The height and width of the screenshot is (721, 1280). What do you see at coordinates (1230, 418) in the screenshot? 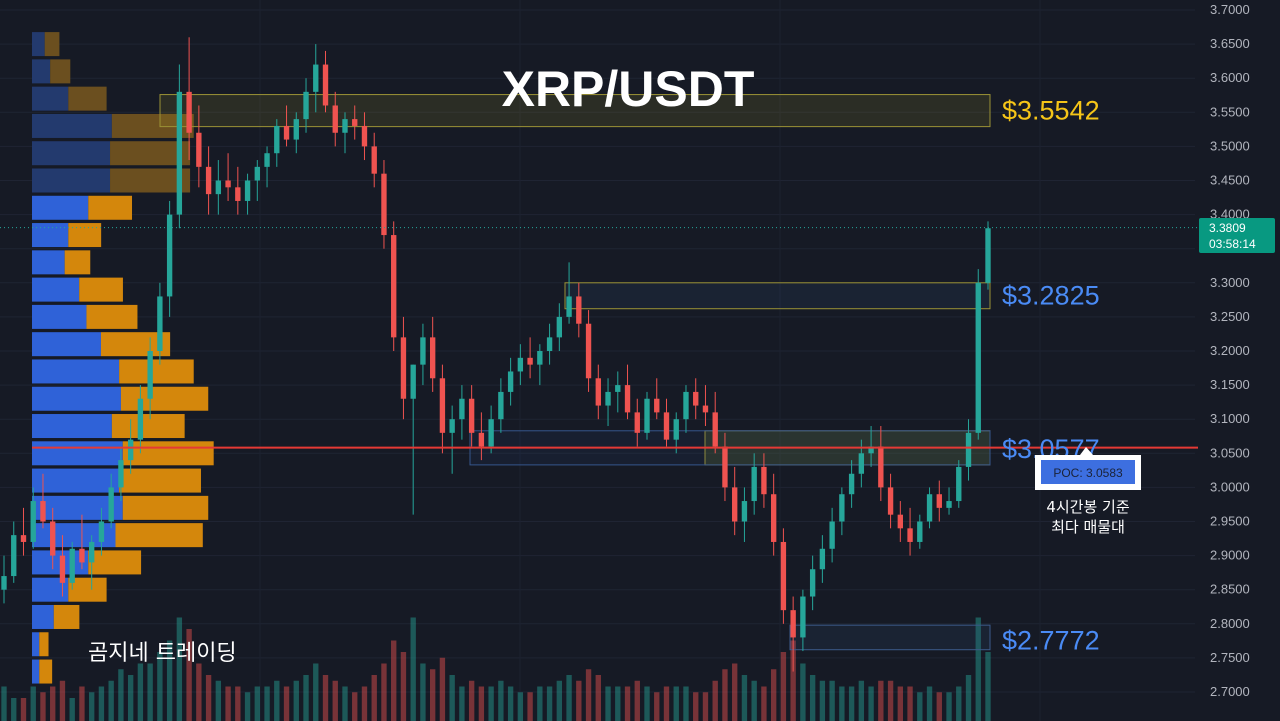
I see `y-tick-label: 3.1000` at bounding box center [1230, 418].